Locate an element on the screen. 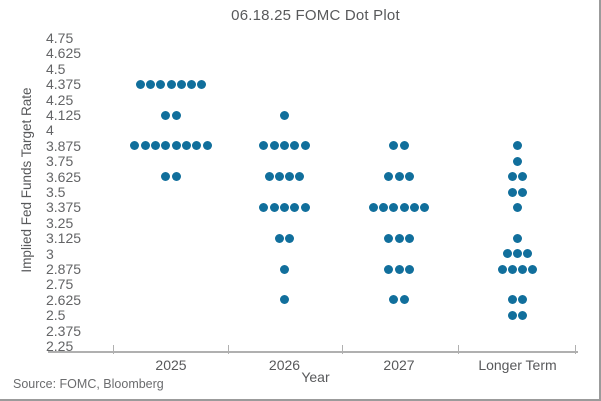  y-tick-label: 2.25 is located at coordinates (60, 346).